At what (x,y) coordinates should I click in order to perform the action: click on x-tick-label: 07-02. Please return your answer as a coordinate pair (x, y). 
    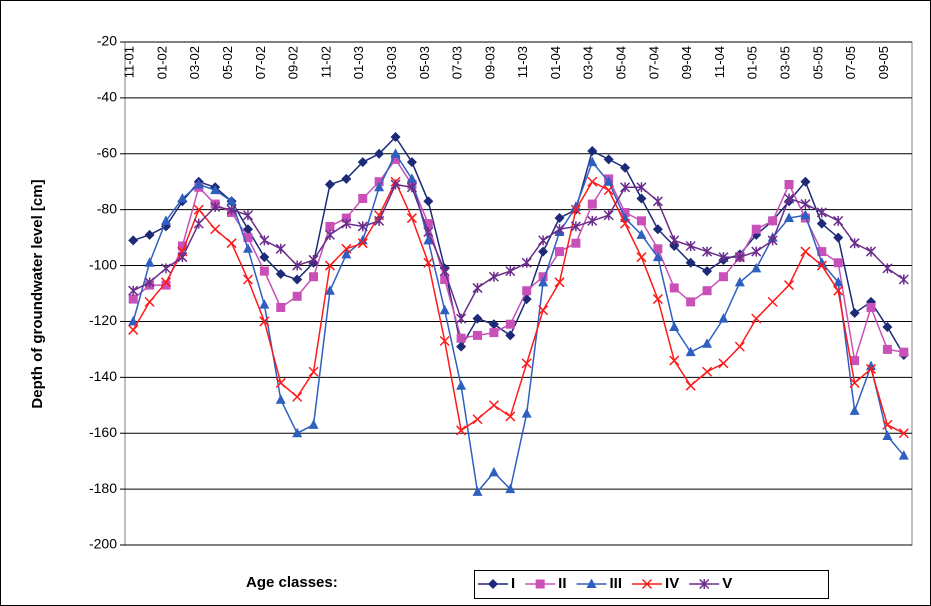
    Looking at the image, I should click on (260, 62).